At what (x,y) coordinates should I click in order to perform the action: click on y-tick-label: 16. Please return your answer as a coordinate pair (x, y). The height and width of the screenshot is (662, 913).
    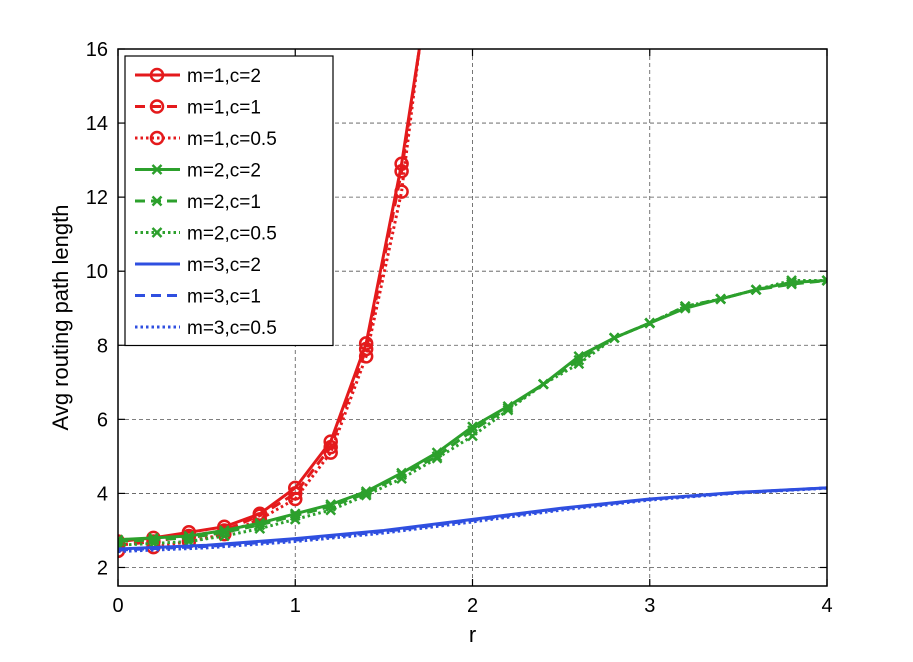
    Looking at the image, I should click on (97, 50).